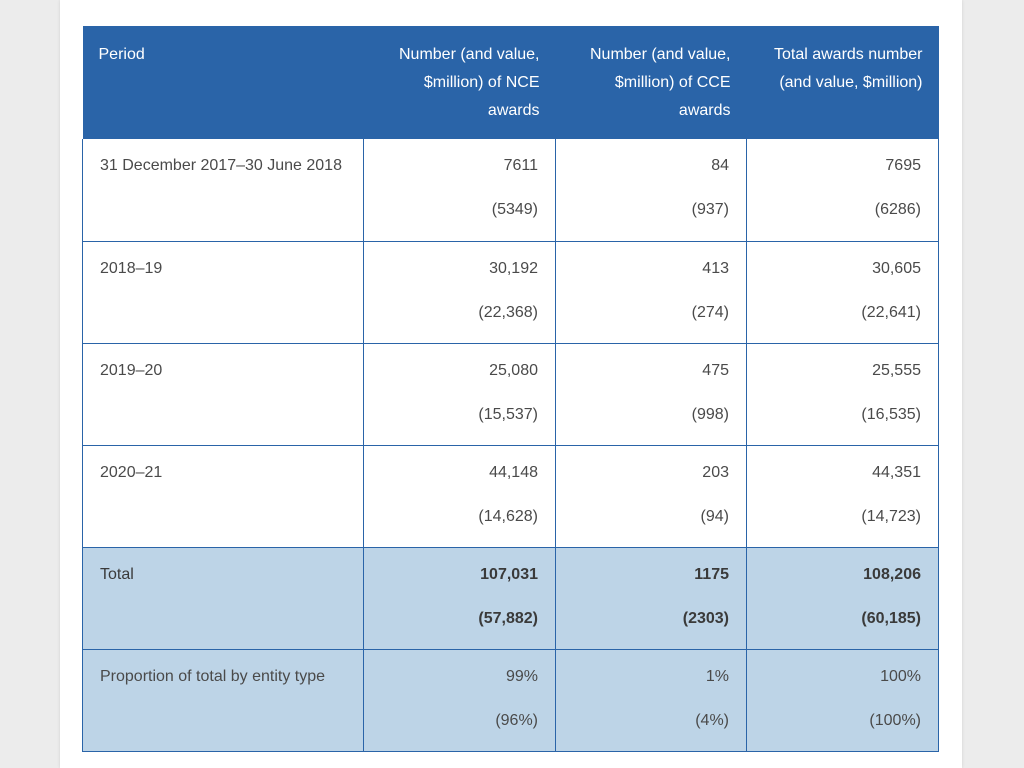 The image size is (1024, 768). What do you see at coordinates (710, 312) in the screenshot?
I see `cce-value: (274)` at bounding box center [710, 312].